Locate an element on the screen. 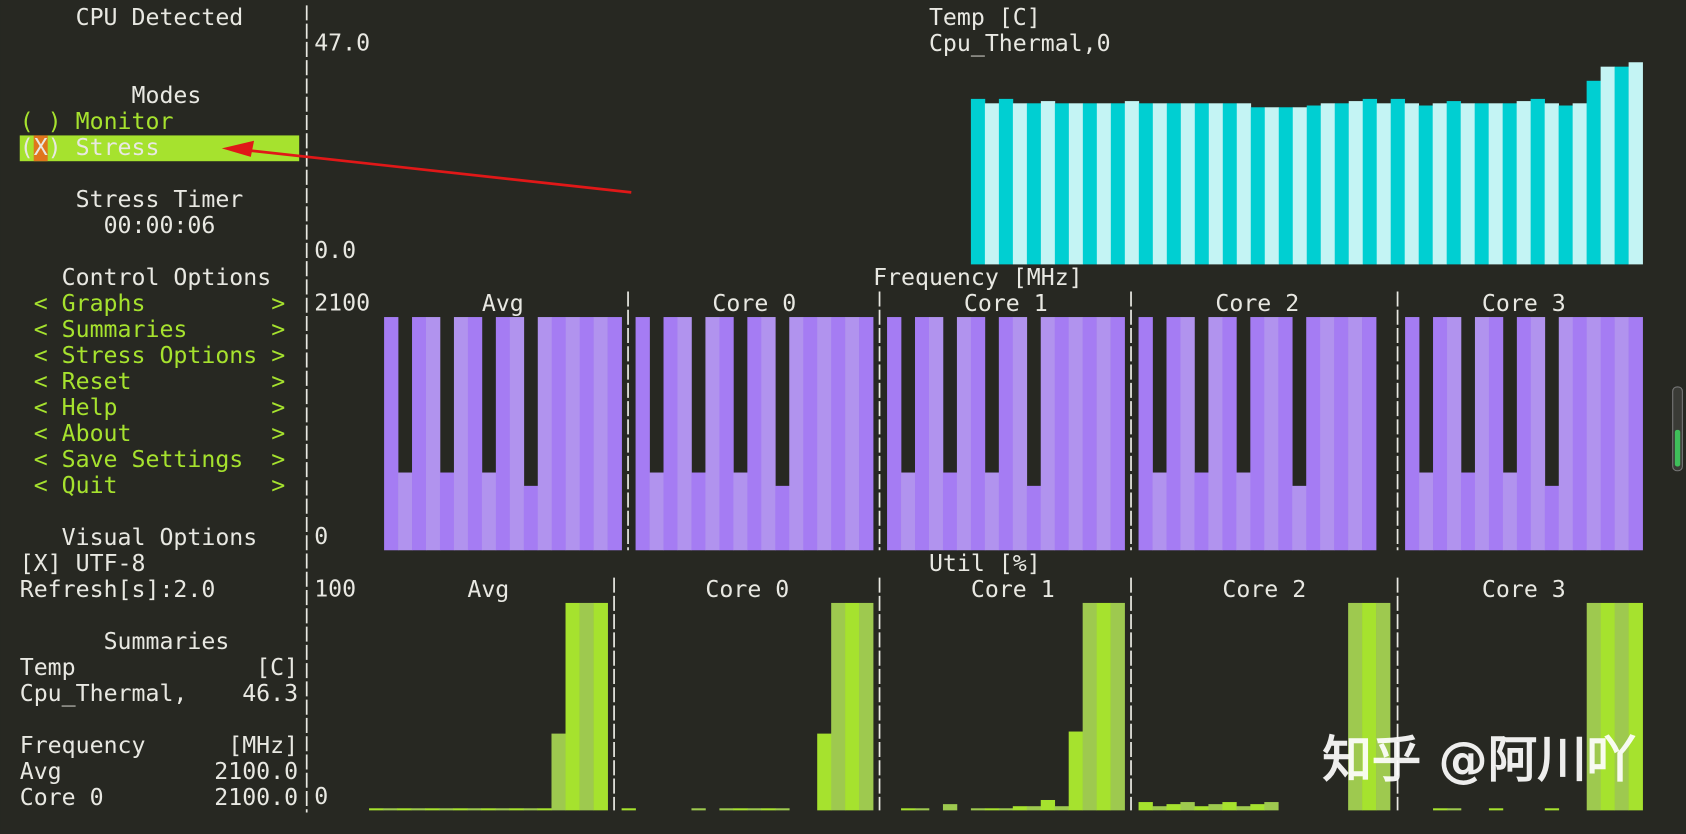 Image resolution: width=1686 pixels, height=834 pixels. panel-title: Core 2 is located at coordinates (1264, 589).